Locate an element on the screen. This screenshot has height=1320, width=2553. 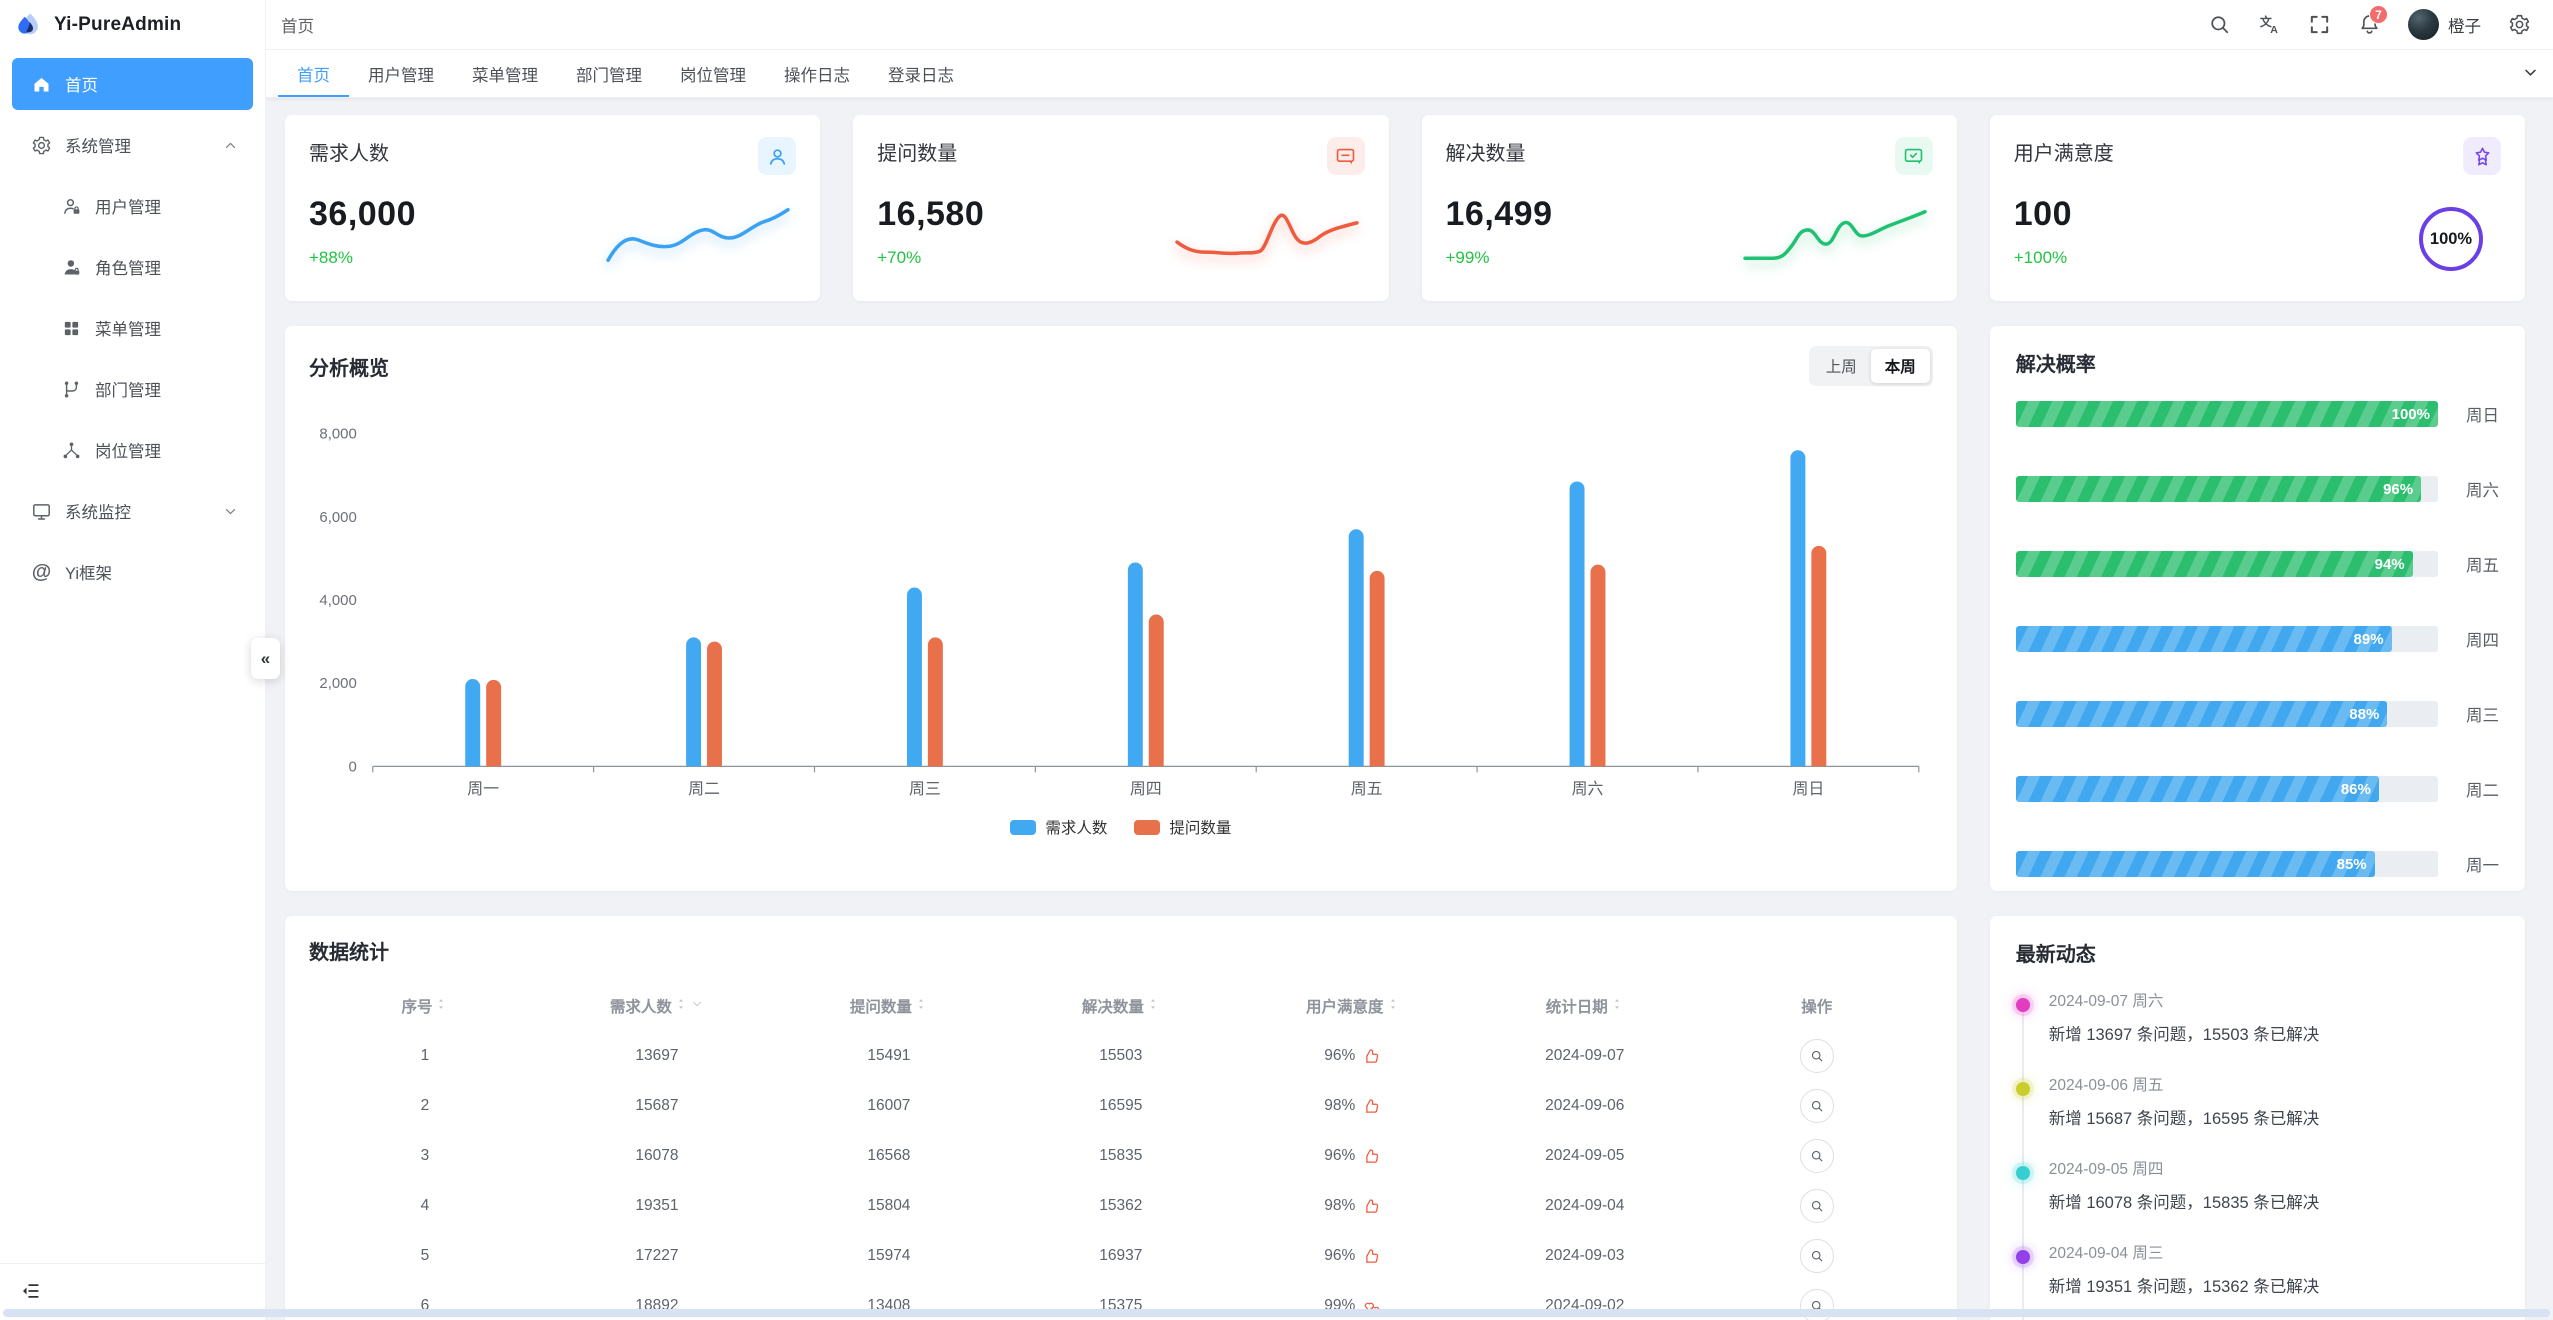
svg-text: A is located at coordinates (2274, 30).